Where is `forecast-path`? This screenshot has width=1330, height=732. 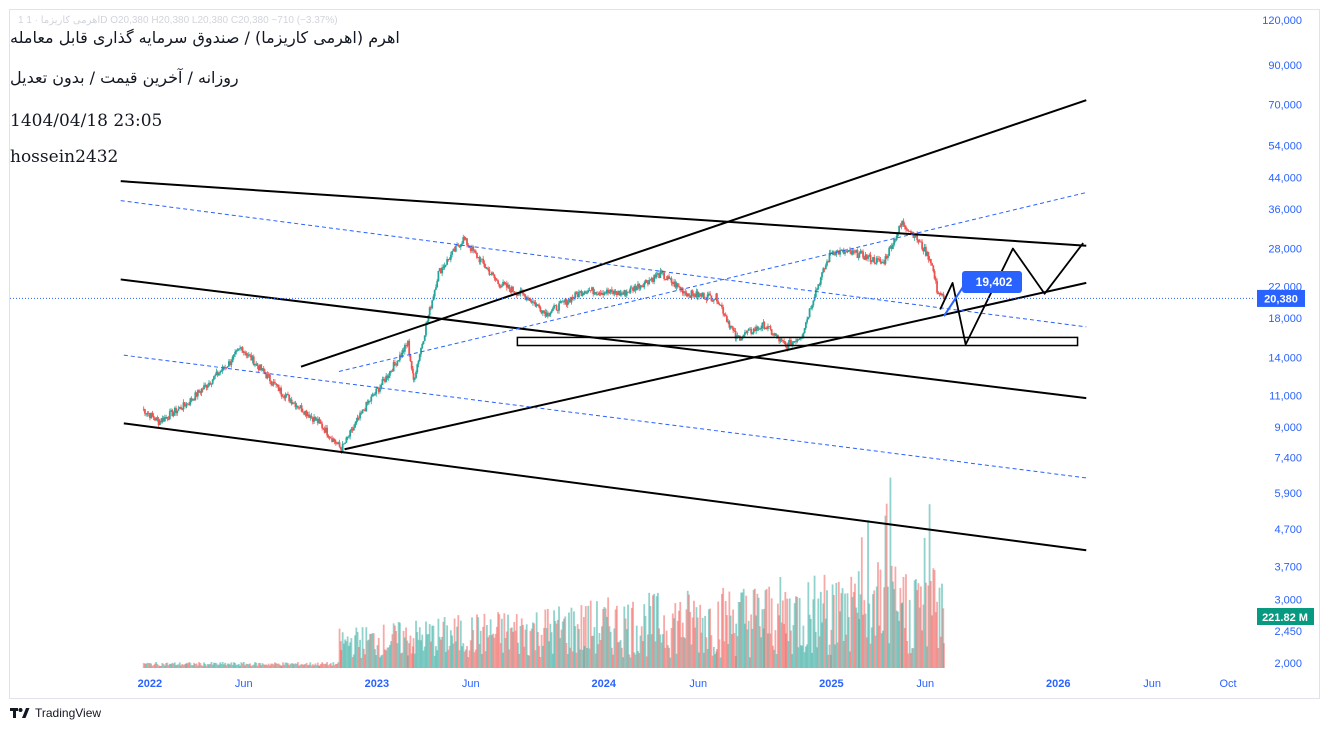 forecast-path is located at coordinates (1011, 294).